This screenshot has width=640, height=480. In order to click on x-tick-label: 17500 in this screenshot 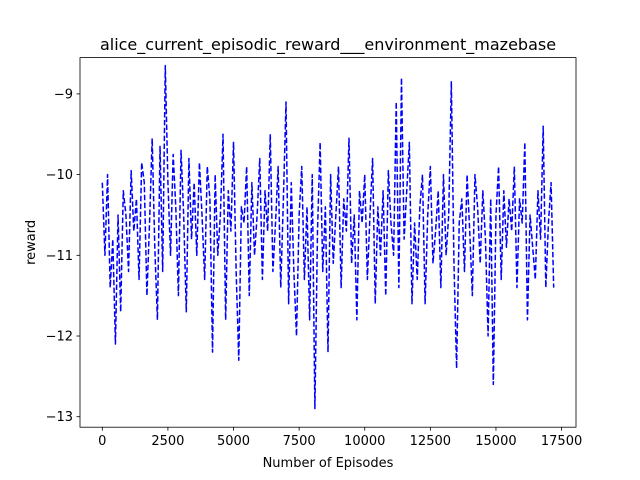, I will do `click(561, 441)`.